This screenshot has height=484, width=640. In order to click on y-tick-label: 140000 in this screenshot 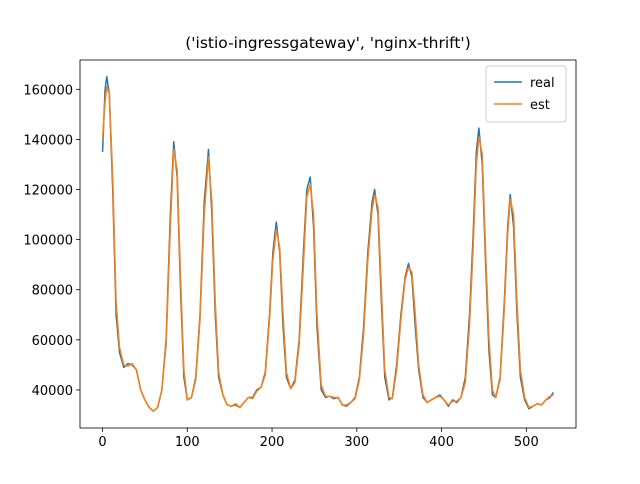, I will do `click(48, 140)`.